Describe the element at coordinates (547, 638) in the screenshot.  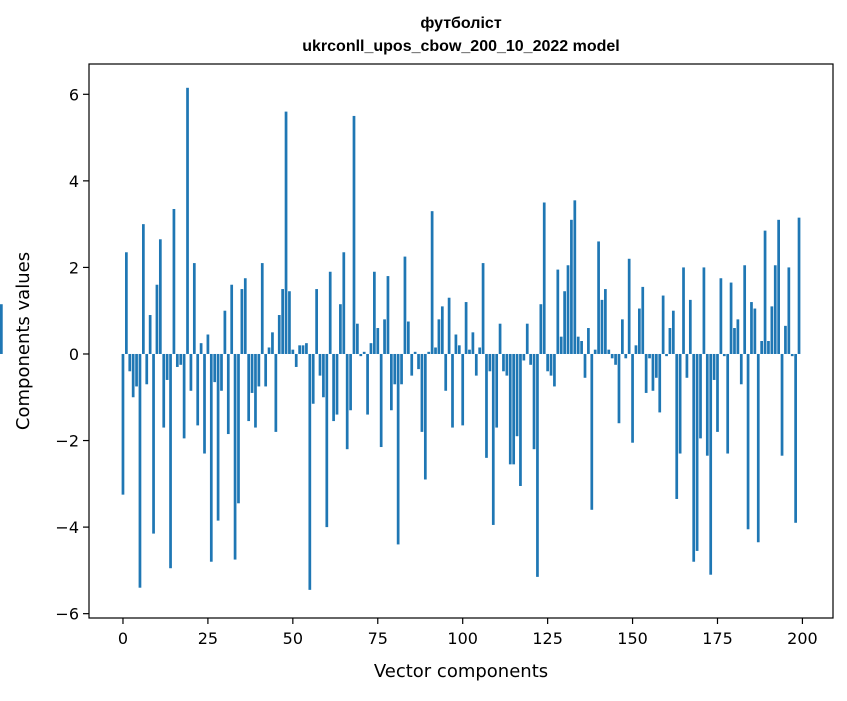
I see `x-tick-label: 125` at that location.